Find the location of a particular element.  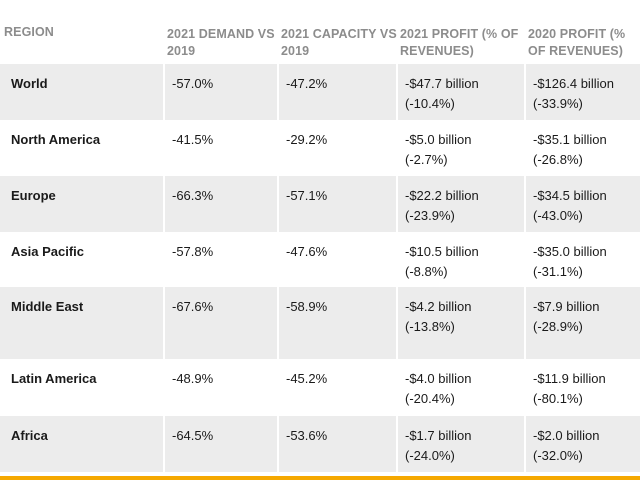

profit-2021-value: -$47.7 billion is located at coordinates (442, 83).